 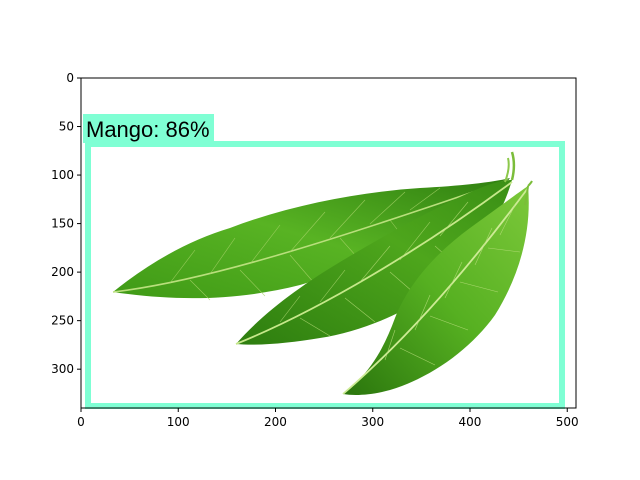 I want to click on x-tick-label: 100, so click(x=178, y=422).